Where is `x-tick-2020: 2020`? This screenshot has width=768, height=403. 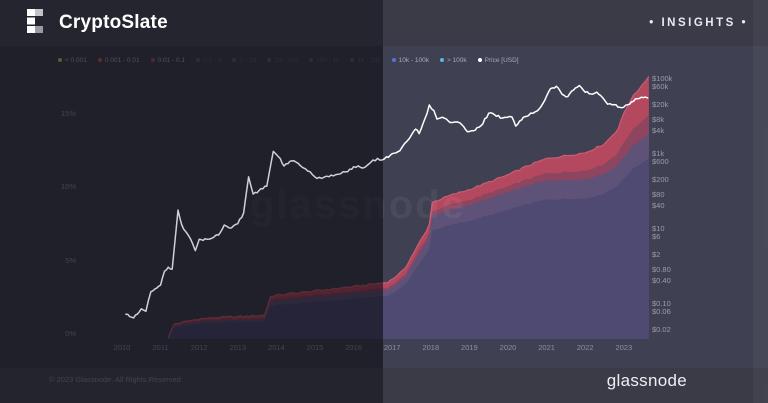 x-tick-2020: 2020 is located at coordinates (508, 347).